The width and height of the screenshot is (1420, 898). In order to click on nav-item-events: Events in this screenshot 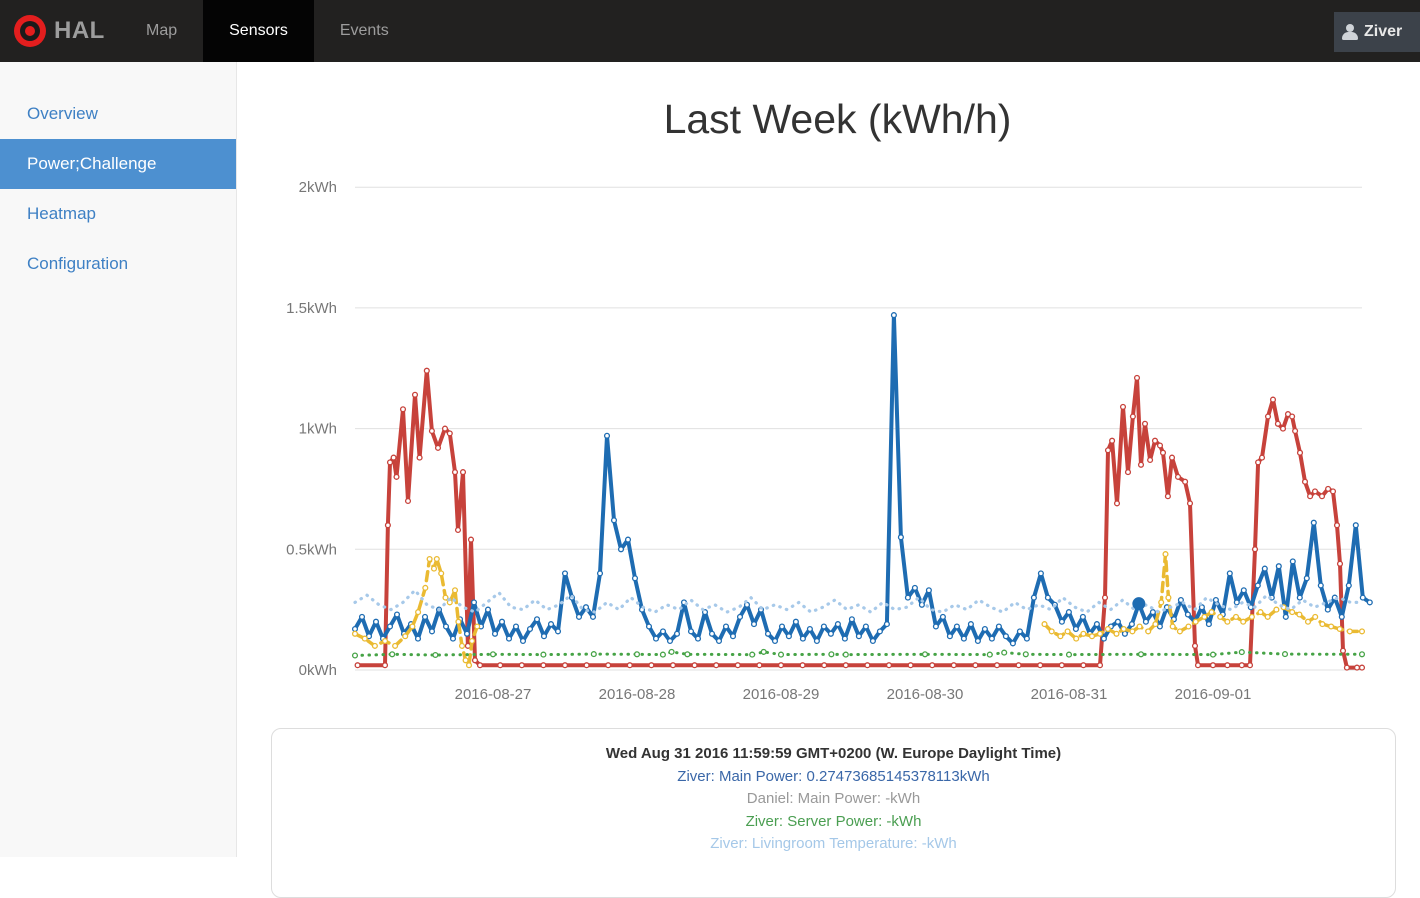, I will do `click(364, 30)`.